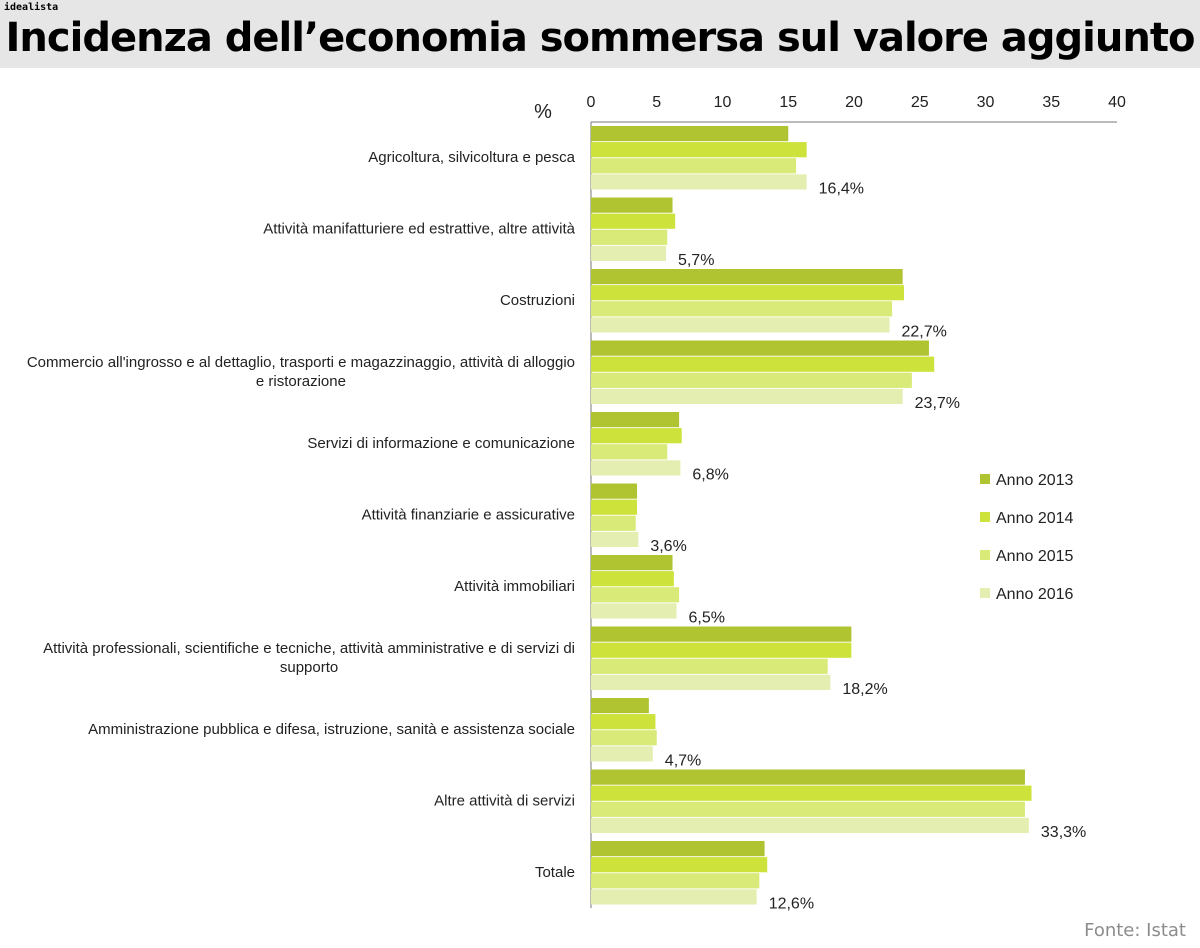 The width and height of the screenshot is (1200, 948). What do you see at coordinates (514, 586) in the screenshot?
I see `category-label: Attività immobiliari` at bounding box center [514, 586].